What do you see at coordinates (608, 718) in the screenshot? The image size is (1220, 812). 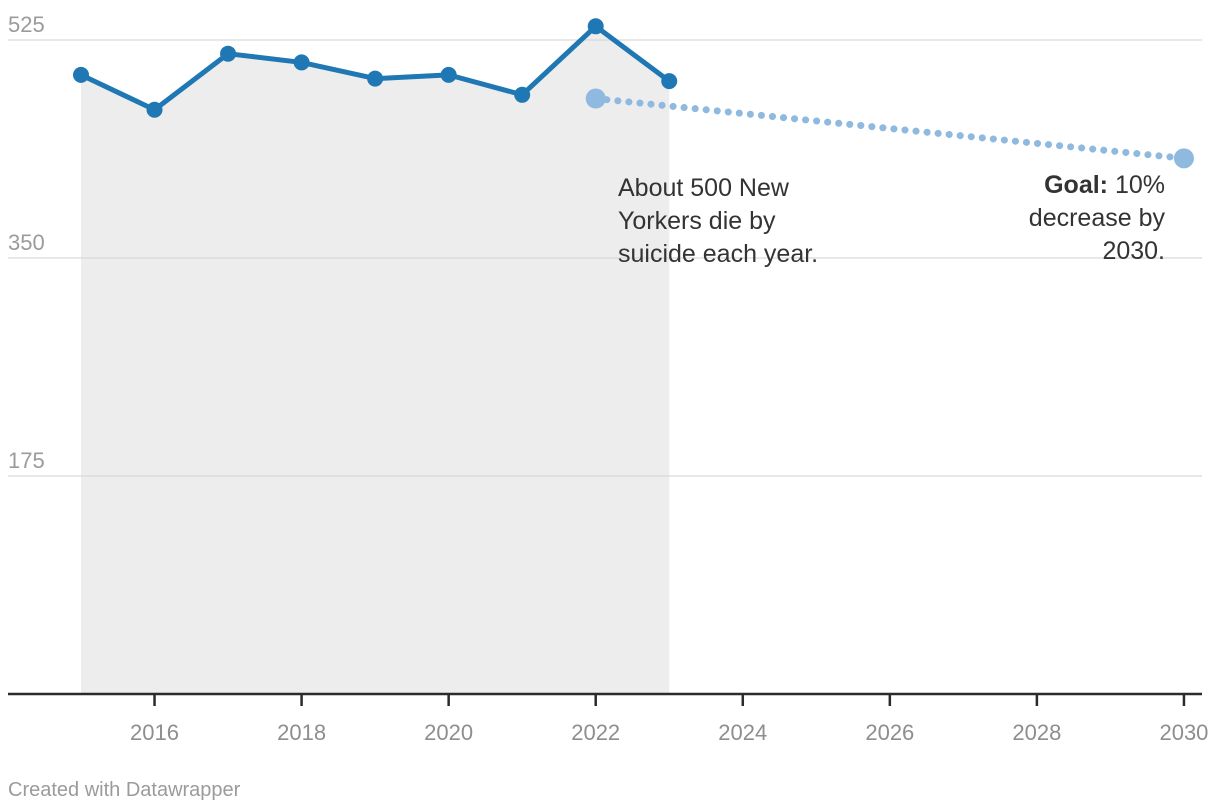 I see `x-axis: 2016 2018 2020 2022 2024 2026 2028 2030` at bounding box center [608, 718].